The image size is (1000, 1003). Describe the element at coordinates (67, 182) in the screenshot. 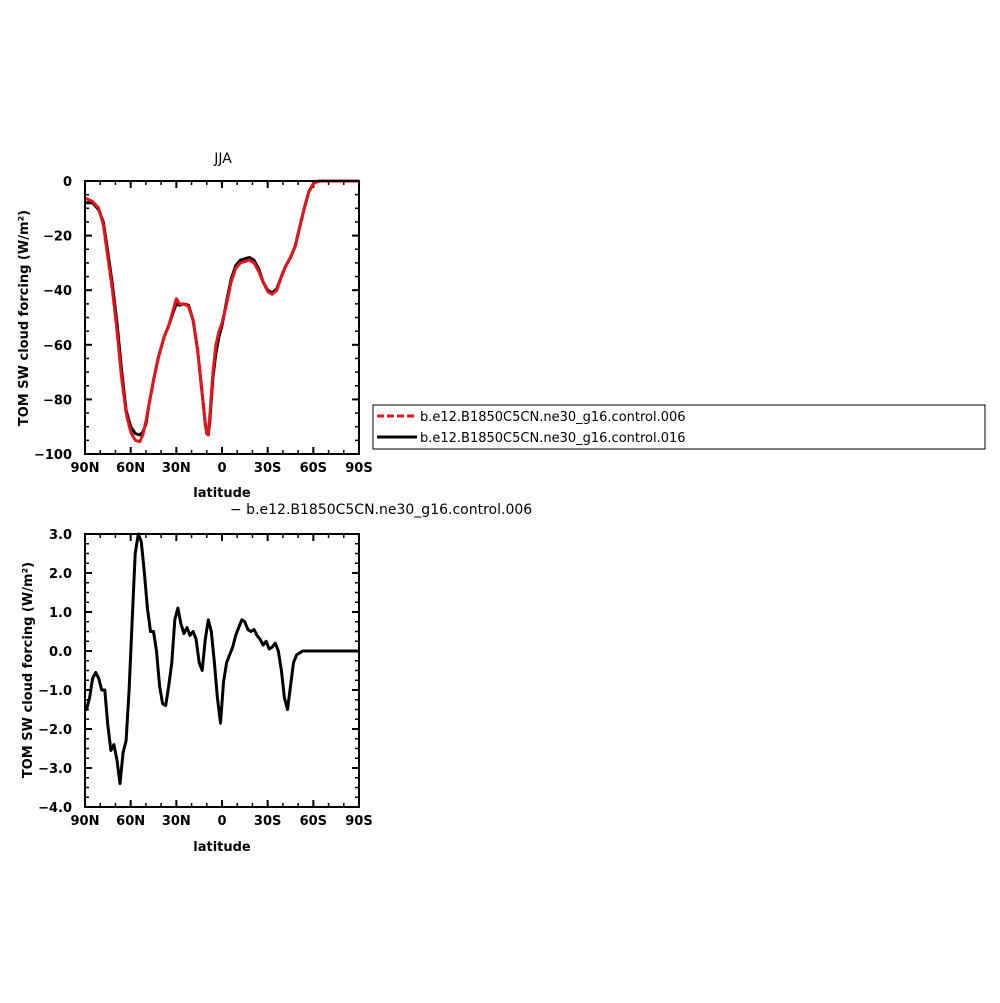

I see `top-y-tick-label: 0` at that location.